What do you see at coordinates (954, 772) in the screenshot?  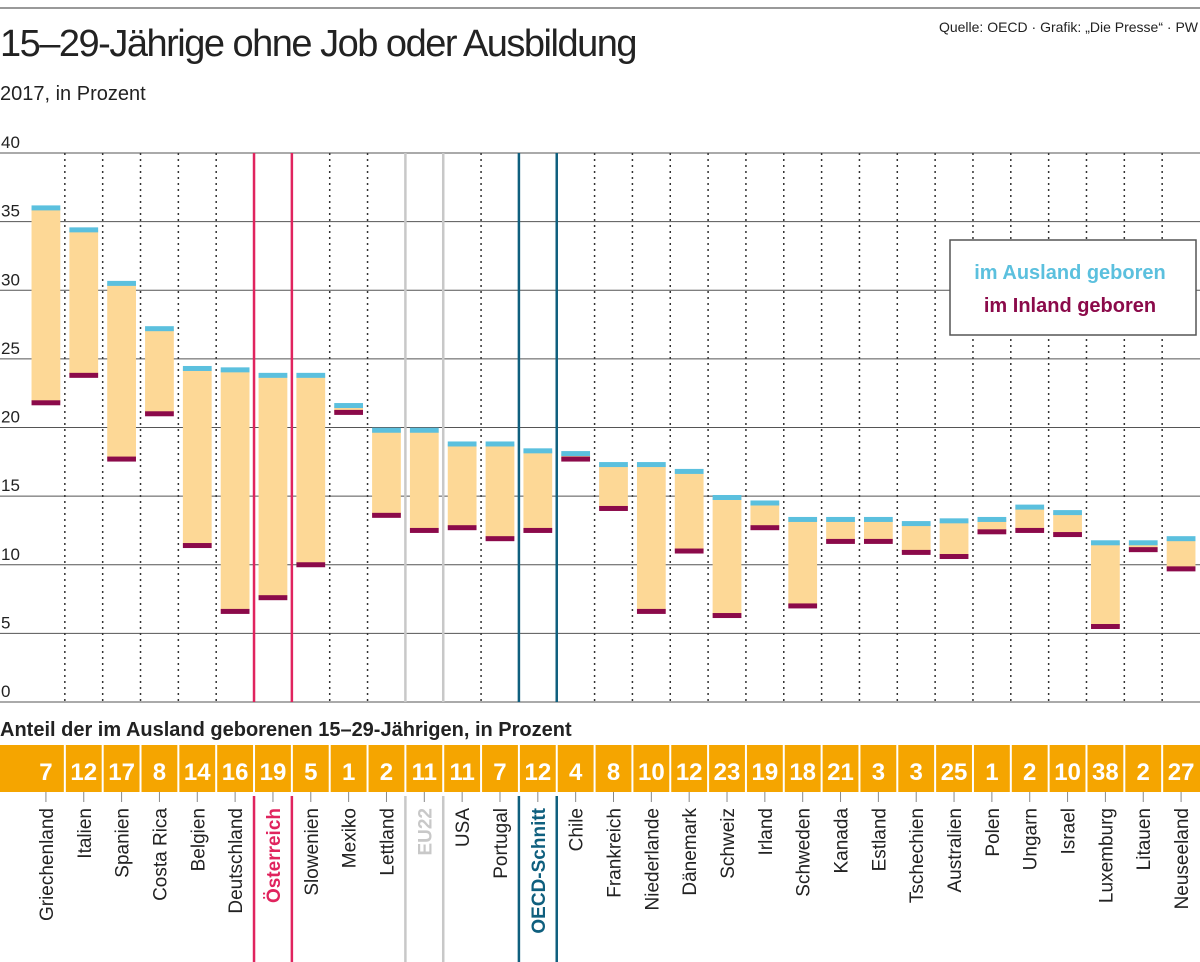 I see `share-value: 25` at bounding box center [954, 772].